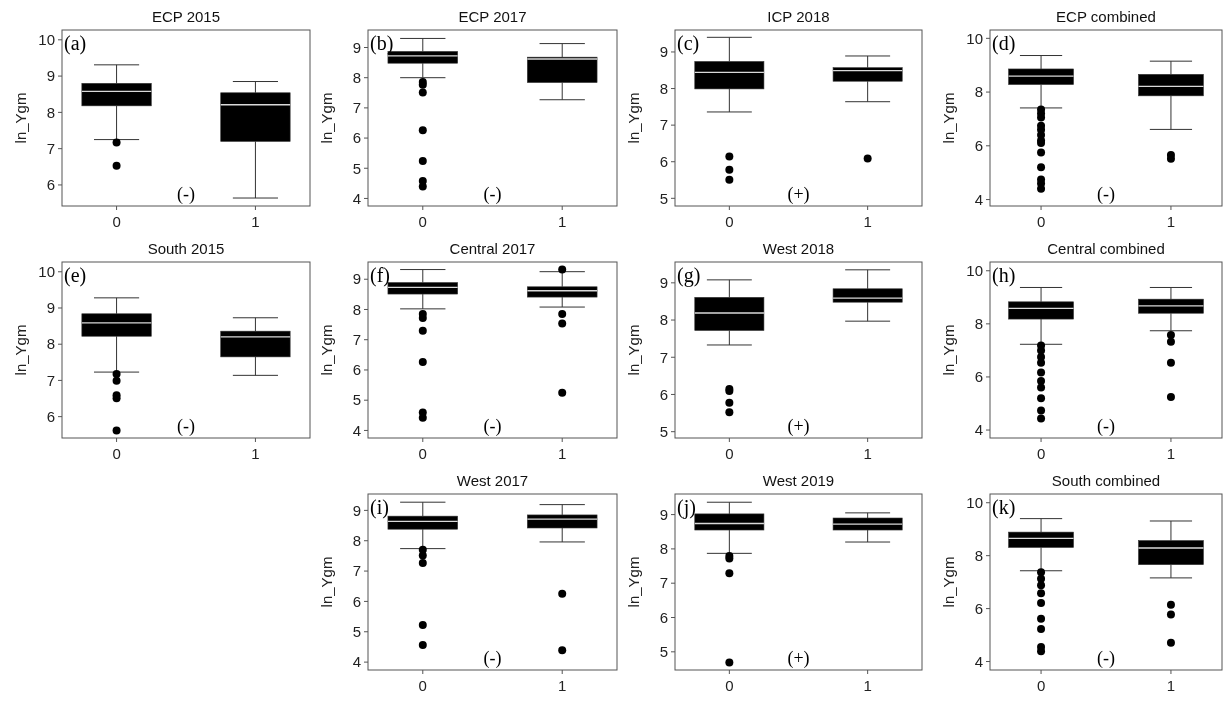  What do you see at coordinates (492, 16) in the screenshot?
I see `chart-title: ECP 2017` at bounding box center [492, 16].